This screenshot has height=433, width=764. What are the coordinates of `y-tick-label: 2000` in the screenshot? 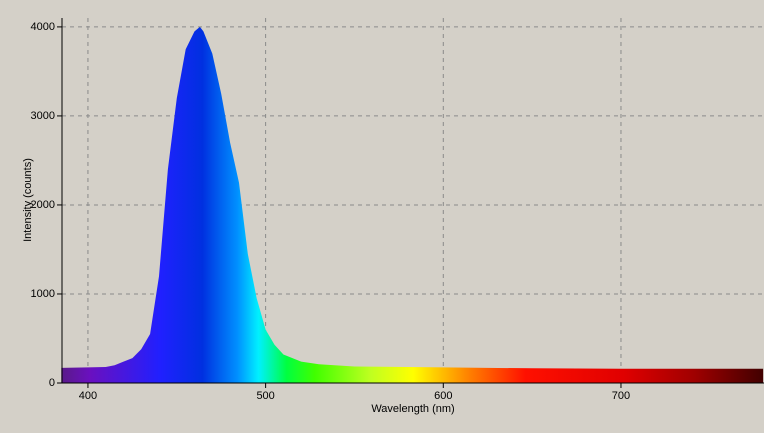 It's located at (43, 205).